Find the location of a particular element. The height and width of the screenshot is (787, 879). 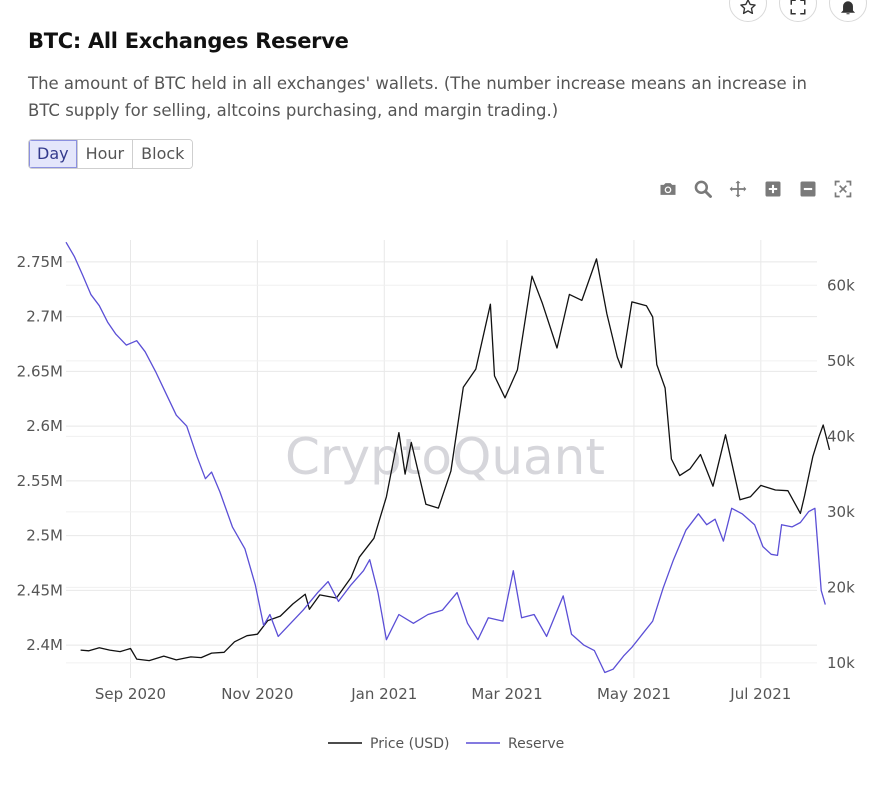

y-right-tick-label: 20k is located at coordinates (841, 587).